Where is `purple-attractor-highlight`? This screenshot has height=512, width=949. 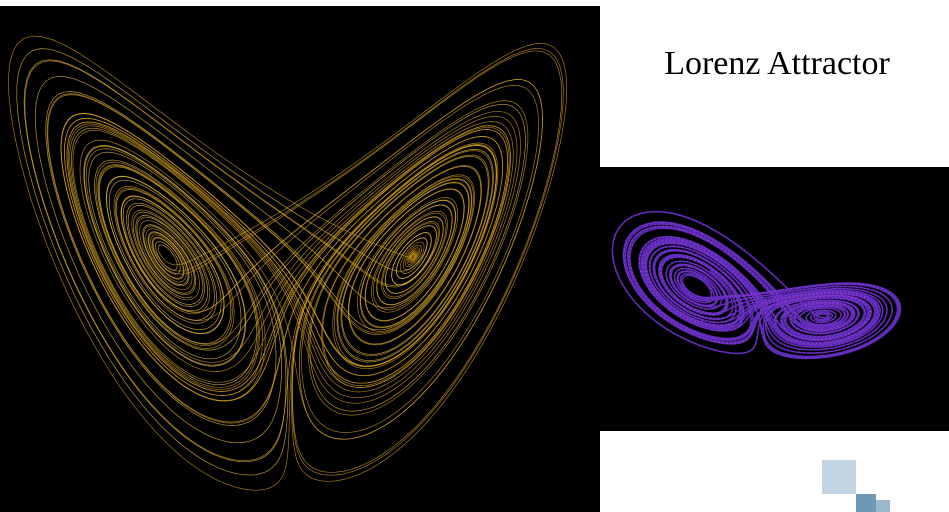
purple-attractor-highlight is located at coordinates (756, 285).